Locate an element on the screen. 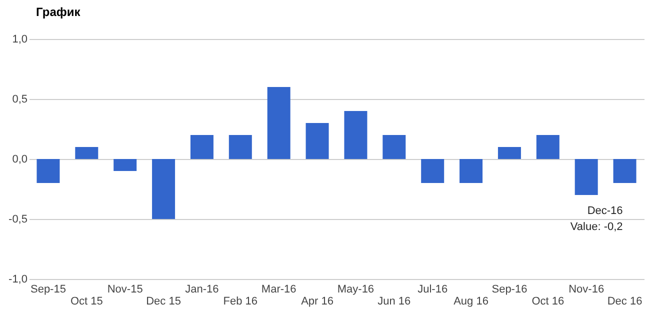  x-tick-label: Jul-16 is located at coordinates (433, 290).